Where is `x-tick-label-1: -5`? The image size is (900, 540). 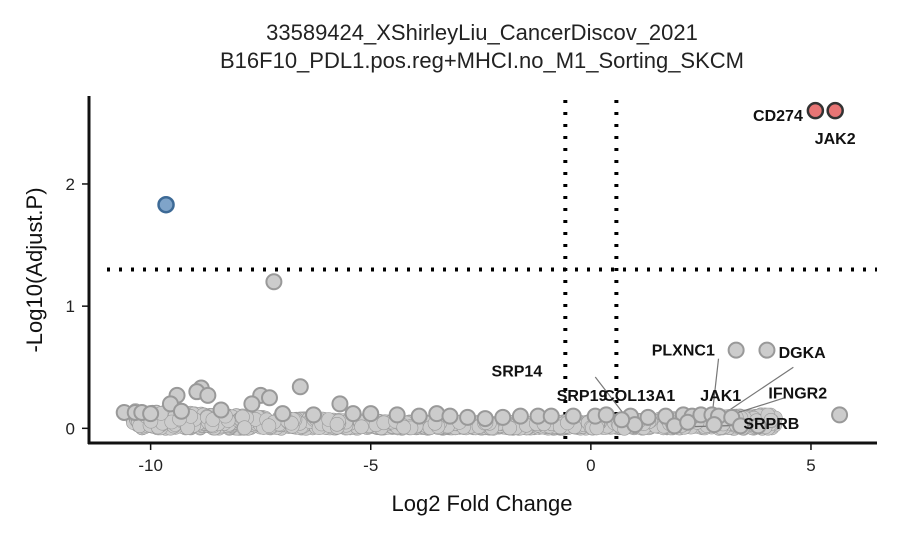 x-tick-label-1: -5 is located at coordinates (370, 465).